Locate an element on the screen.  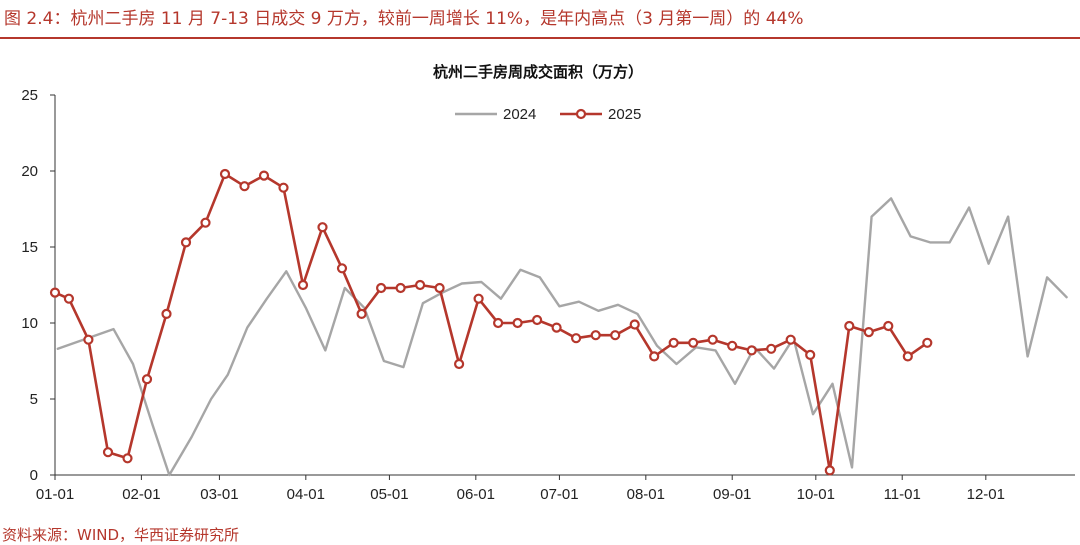
legend-label-2025: 2025 is located at coordinates (624, 114).